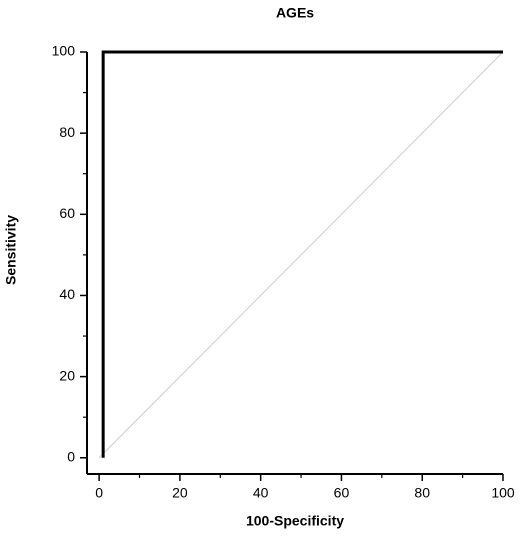  Describe the element at coordinates (67, 294) in the screenshot. I see `y-tick-label: 40` at that location.